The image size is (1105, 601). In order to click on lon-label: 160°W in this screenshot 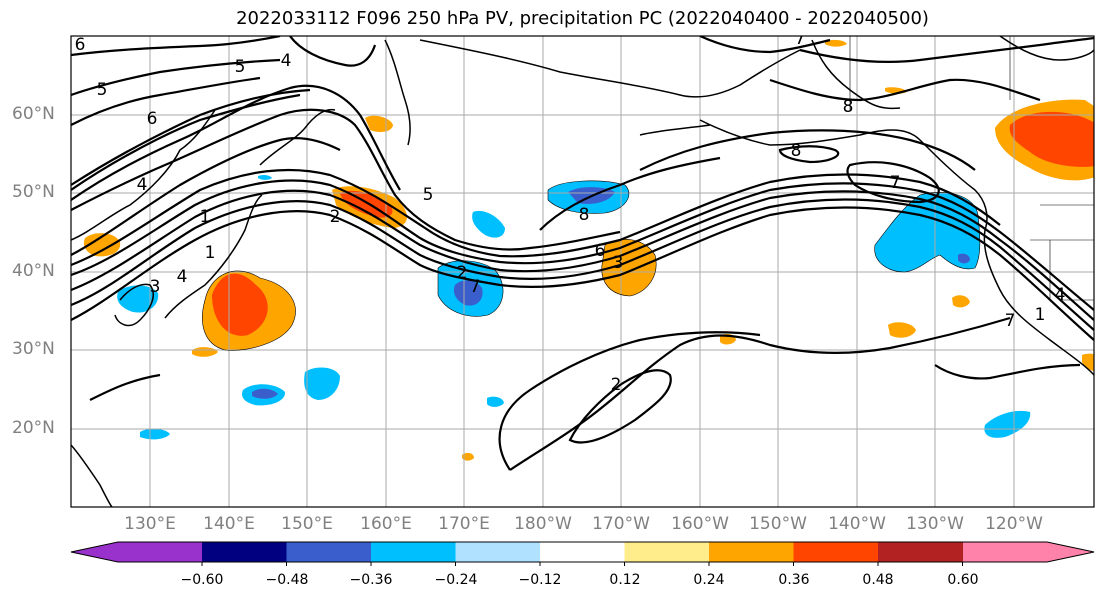, I will do `click(700, 524)`.